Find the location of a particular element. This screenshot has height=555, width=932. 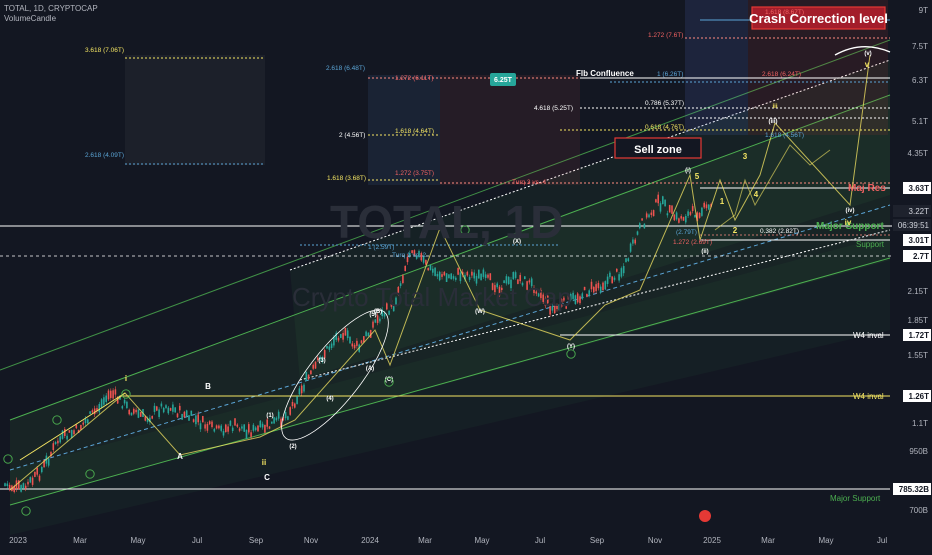

annotation: 0.382 (2.82T) is located at coordinates (779, 231).